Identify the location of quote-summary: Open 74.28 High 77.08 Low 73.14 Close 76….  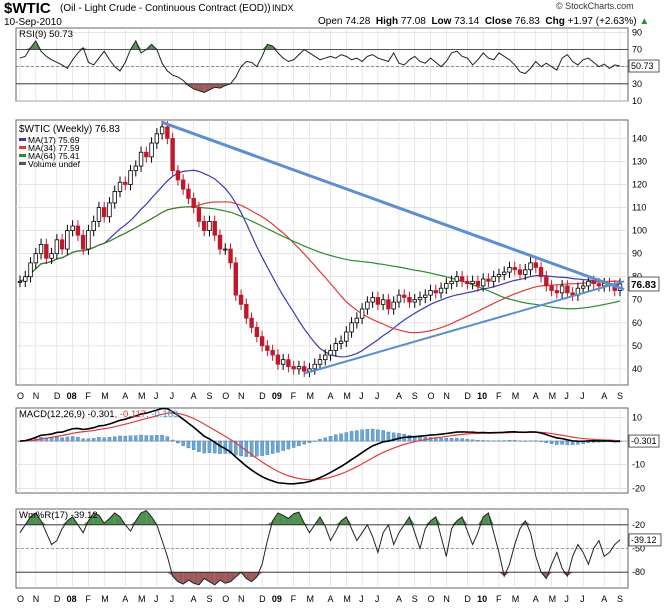
(483, 21).